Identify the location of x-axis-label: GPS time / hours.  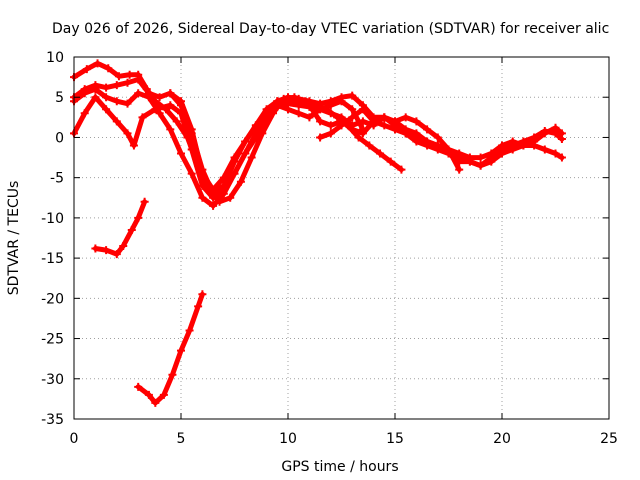
(339, 467).